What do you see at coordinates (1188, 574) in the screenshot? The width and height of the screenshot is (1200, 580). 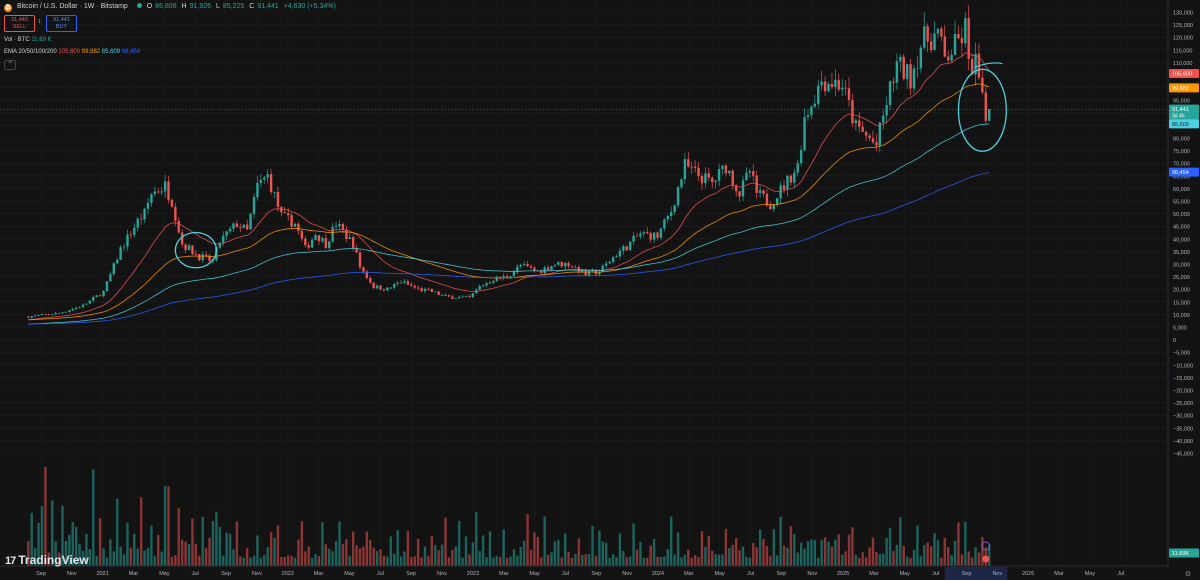 I see `settings-icon: ⚙` at bounding box center [1188, 574].